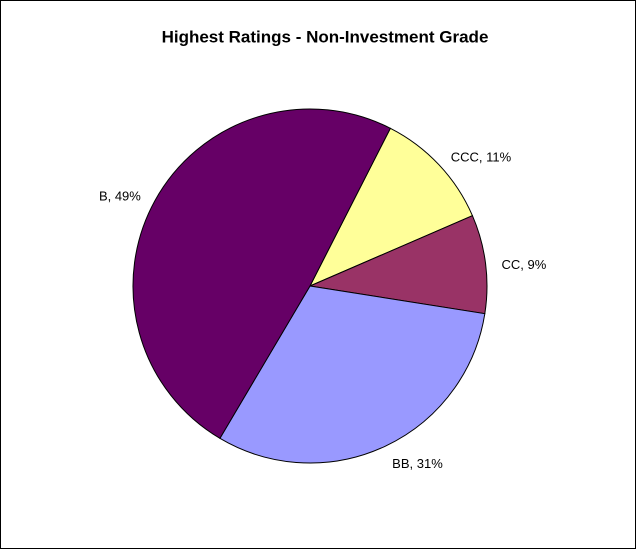  What do you see at coordinates (481, 156) in the screenshot?
I see `data-label: CCC, 11%` at bounding box center [481, 156].